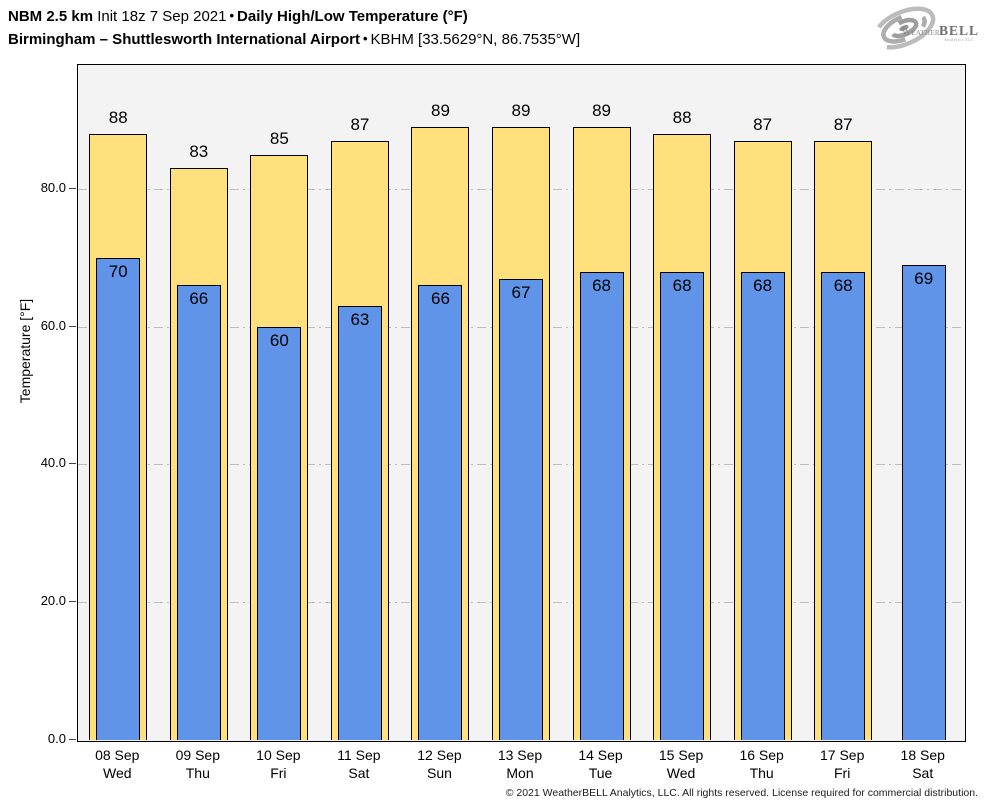 Image resolution: width=984 pixels, height=808 pixels. I want to click on x-tick-date: 15 Sep, so click(681, 755).